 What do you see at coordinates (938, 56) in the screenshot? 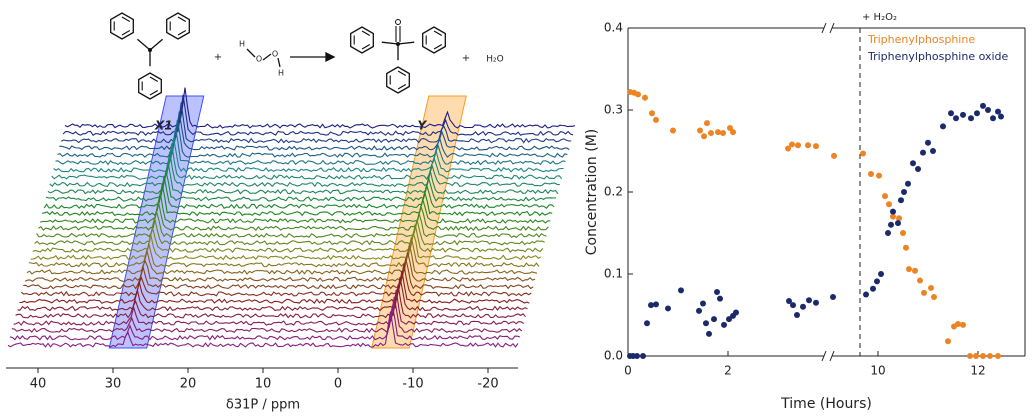
I see `legend-entry: Triphenylphosphine oxide` at bounding box center [938, 56].